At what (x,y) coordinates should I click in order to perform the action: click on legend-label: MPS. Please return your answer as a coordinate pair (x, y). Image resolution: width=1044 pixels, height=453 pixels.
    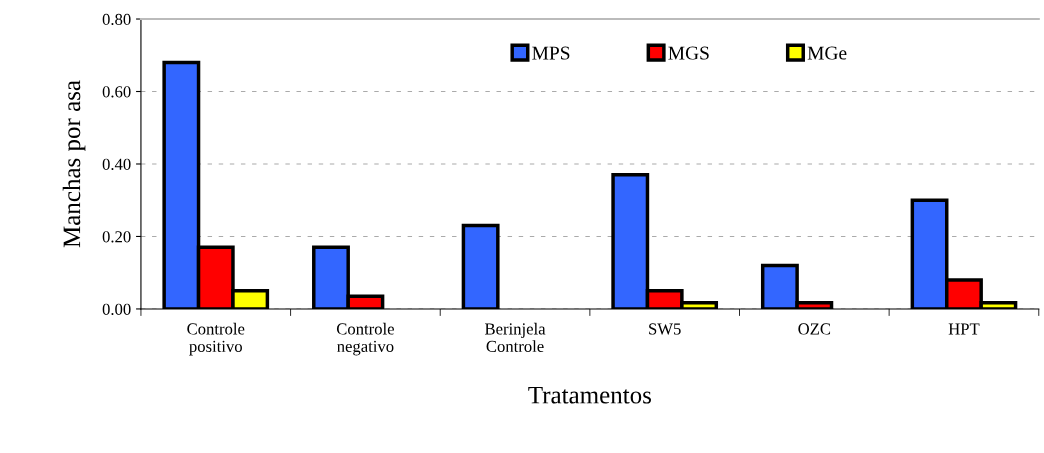
    Looking at the image, I should click on (551, 53).